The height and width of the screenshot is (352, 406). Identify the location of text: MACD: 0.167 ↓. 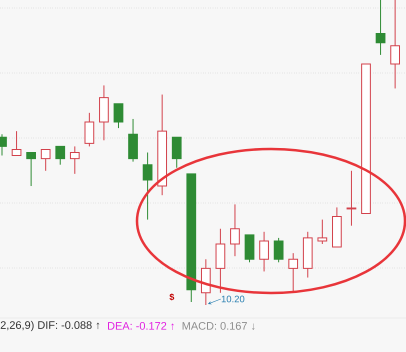
(218, 326).